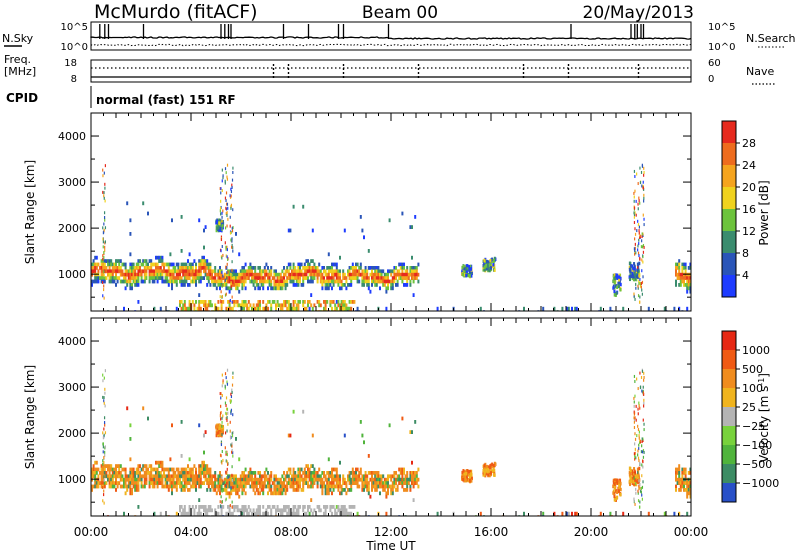 The height and width of the screenshot is (554, 800). What do you see at coordinates (729, 493) in the screenshot?
I see `colorbar-segment` at bounding box center [729, 493].